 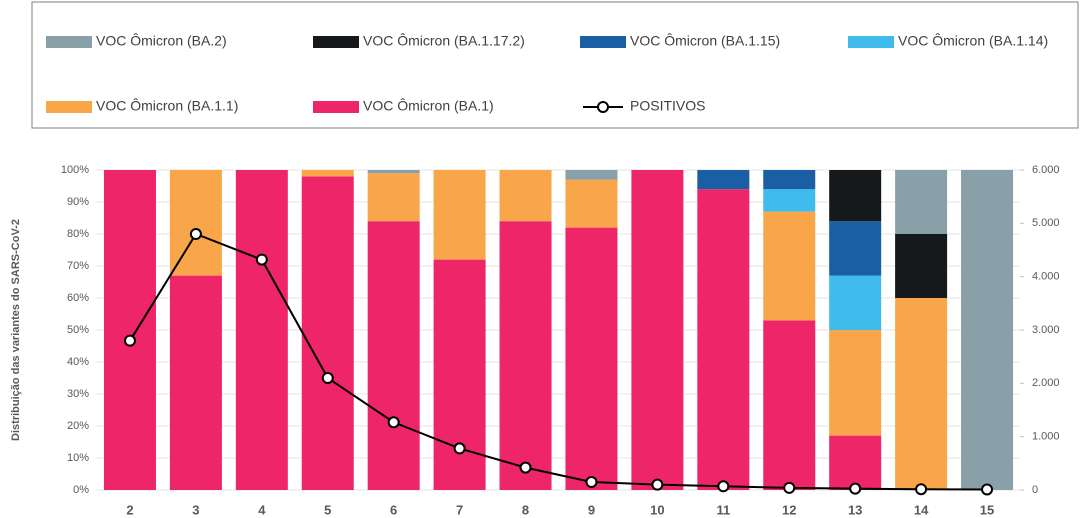 I want to click on y-tick-label: 100%, so click(x=75, y=170).